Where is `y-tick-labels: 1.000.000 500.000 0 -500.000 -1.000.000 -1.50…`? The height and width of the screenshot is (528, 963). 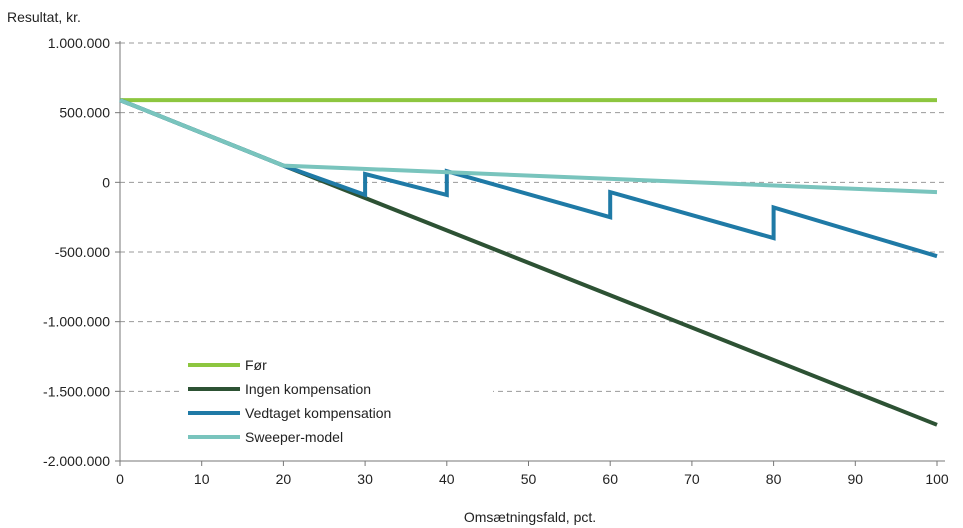
y-tick-labels: 1.000.000 500.000 0 -500.000 -1.000.000 -1.50… is located at coordinates (76, 252).